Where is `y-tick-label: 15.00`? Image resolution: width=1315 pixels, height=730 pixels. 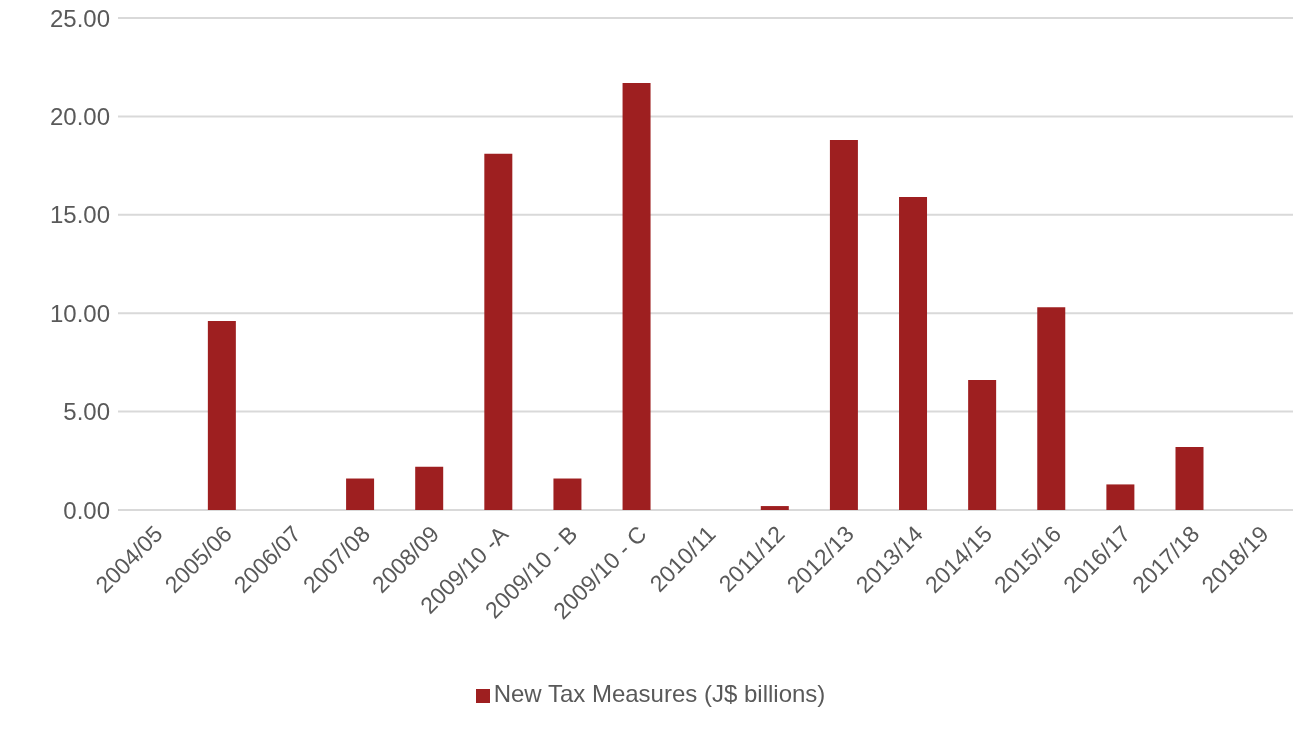
y-tick-label: 15.00 is located at coordinates (79, 215).